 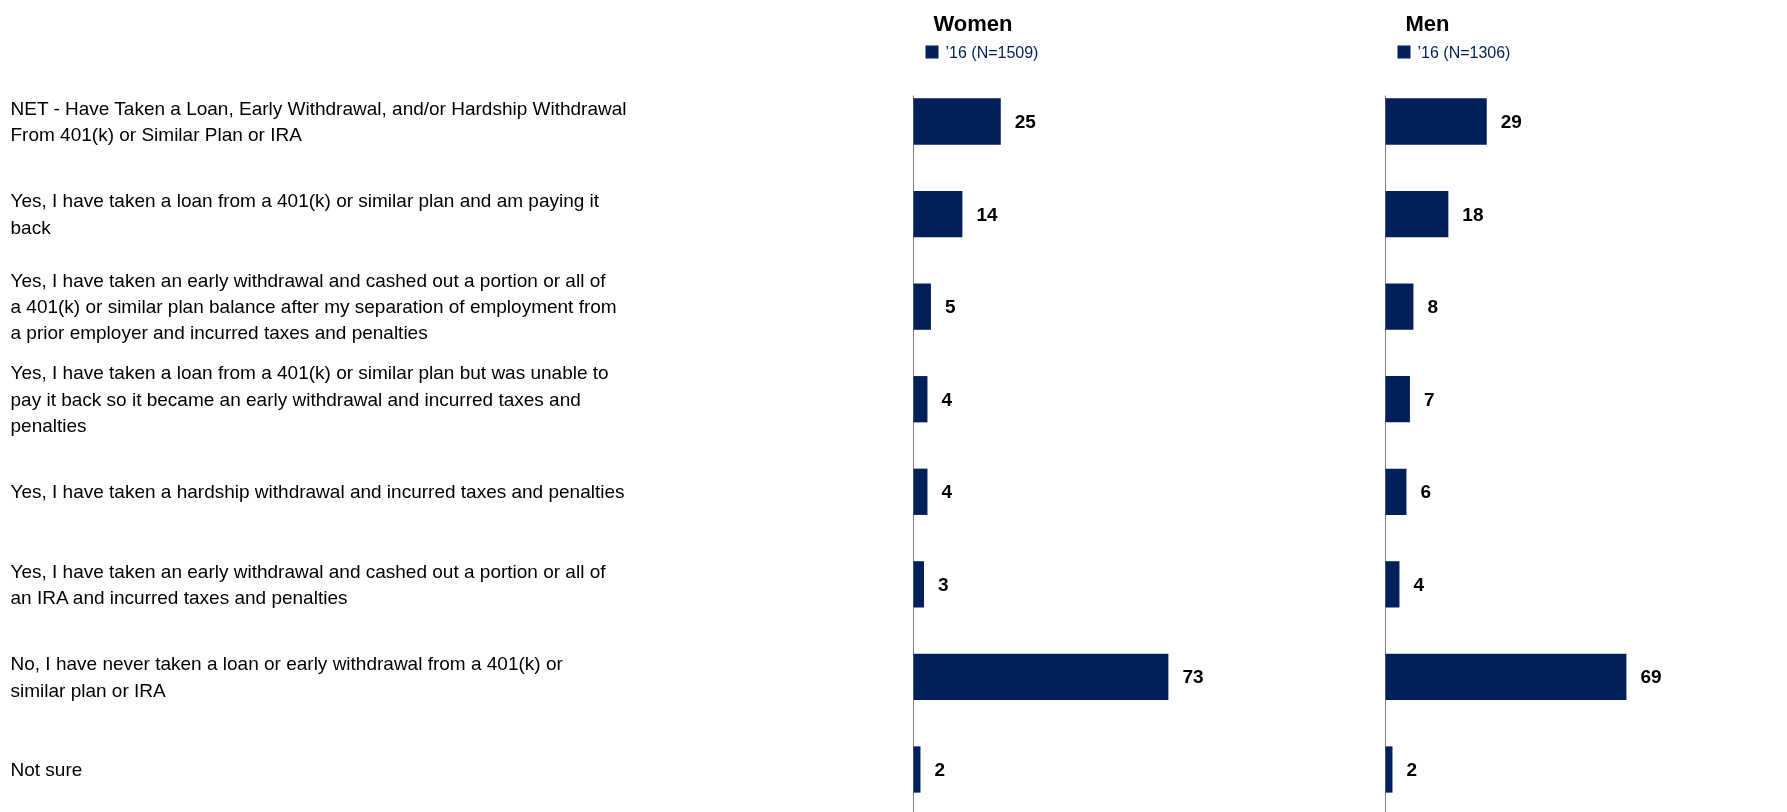 I want to click on data-label: 5, so click(x=950, y=307).